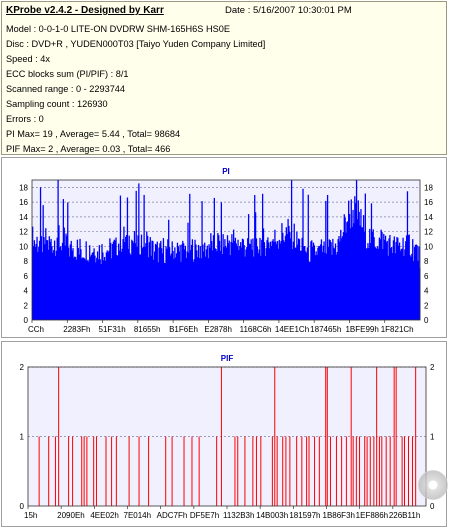 This screenshot has width=450, height=529. Describe the element at coordinates (361, 329) in the screenshot. I see `pi-x-tick-label: 1BFE99h` at that location.